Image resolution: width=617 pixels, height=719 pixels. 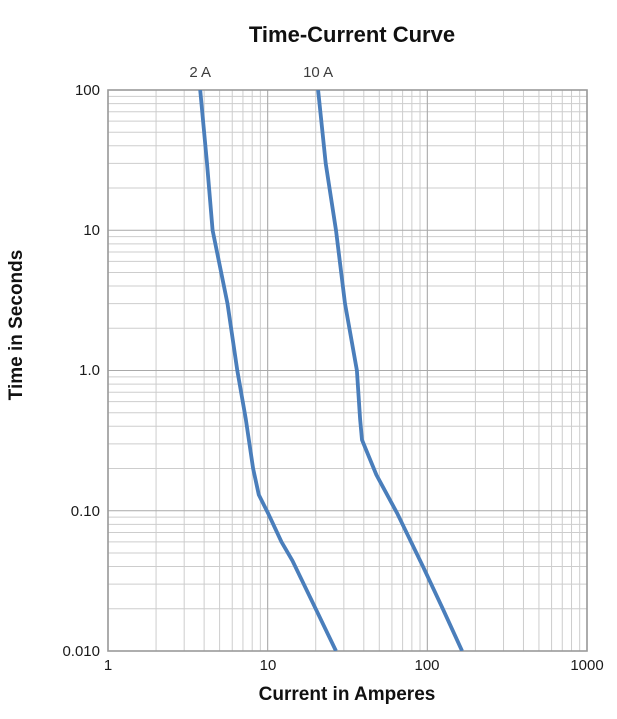 I want to click on y-tick-0-010: 0.010, so click(x=81, y=651).